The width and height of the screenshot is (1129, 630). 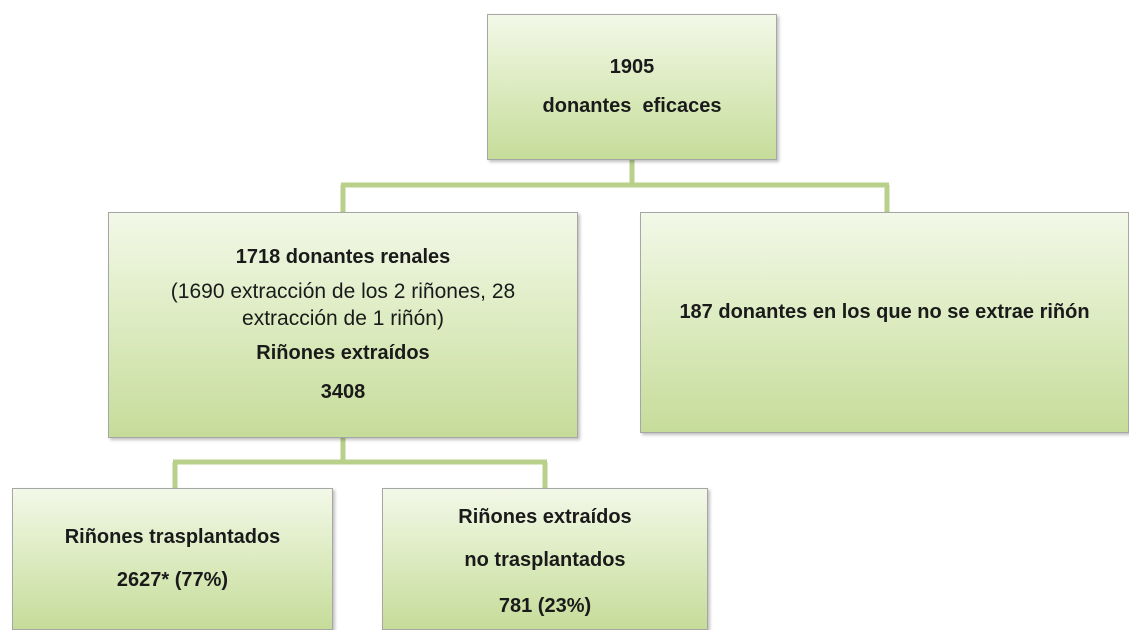 I want to click on node-transplanted: Riñones trasplantados 2627* (77%), so click(x=172, y=559).